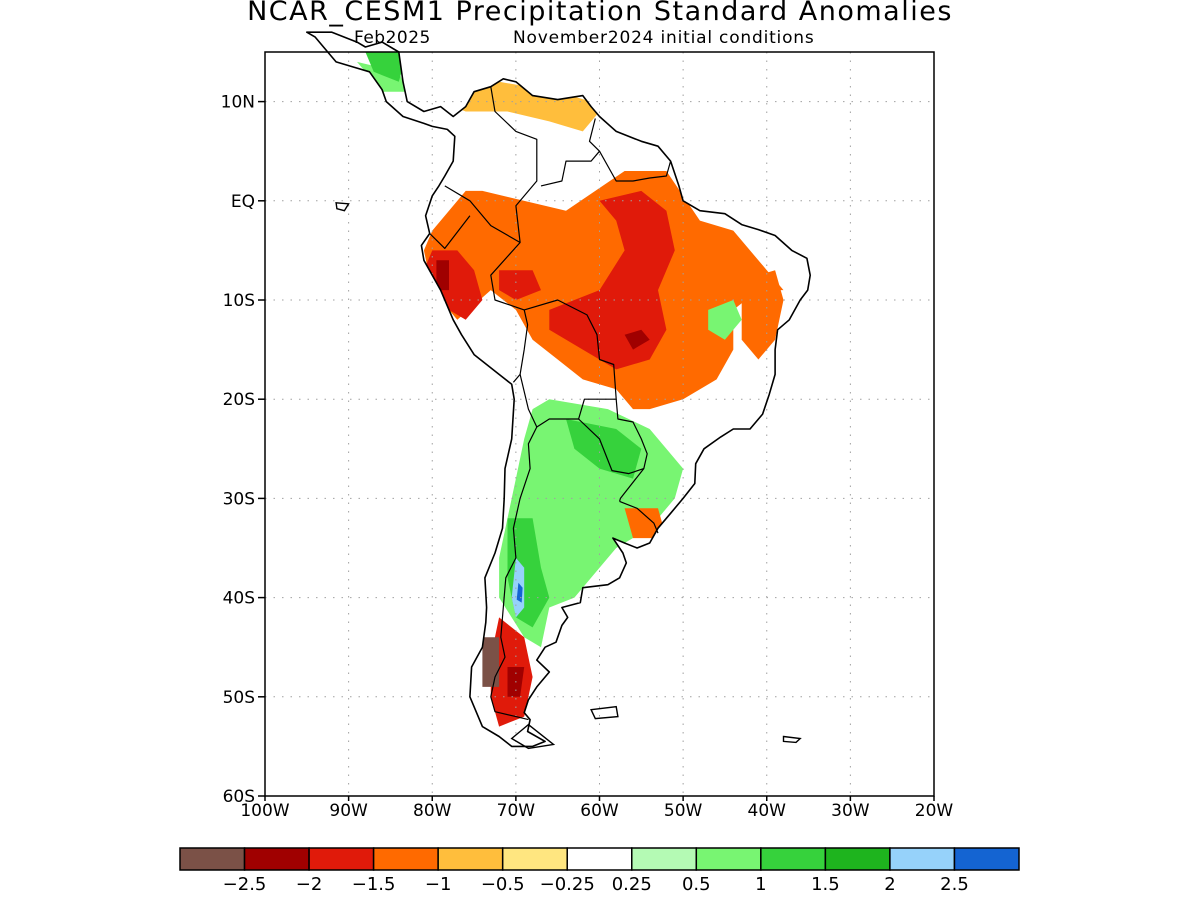 The width and height of the screenshot is (1200, 900). Describe the element at coordinates (683, 811) in the screenshot. I see `lon-tick-label: 50W` at that location.